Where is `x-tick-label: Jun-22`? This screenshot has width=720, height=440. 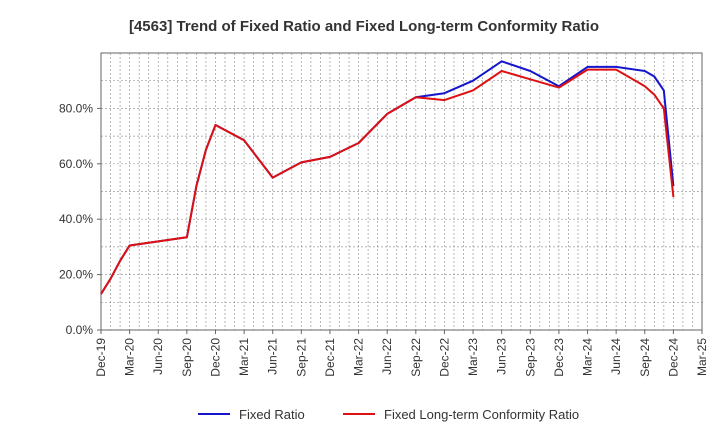 x-tick-label: Jun-22 is located at coordinates (387, 356).